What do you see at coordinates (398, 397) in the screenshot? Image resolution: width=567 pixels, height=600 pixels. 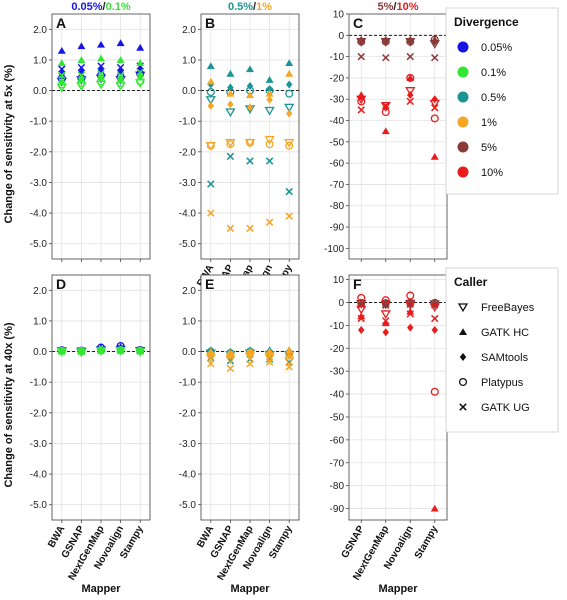 I see `plot-area` at bounding box center [398, 397].